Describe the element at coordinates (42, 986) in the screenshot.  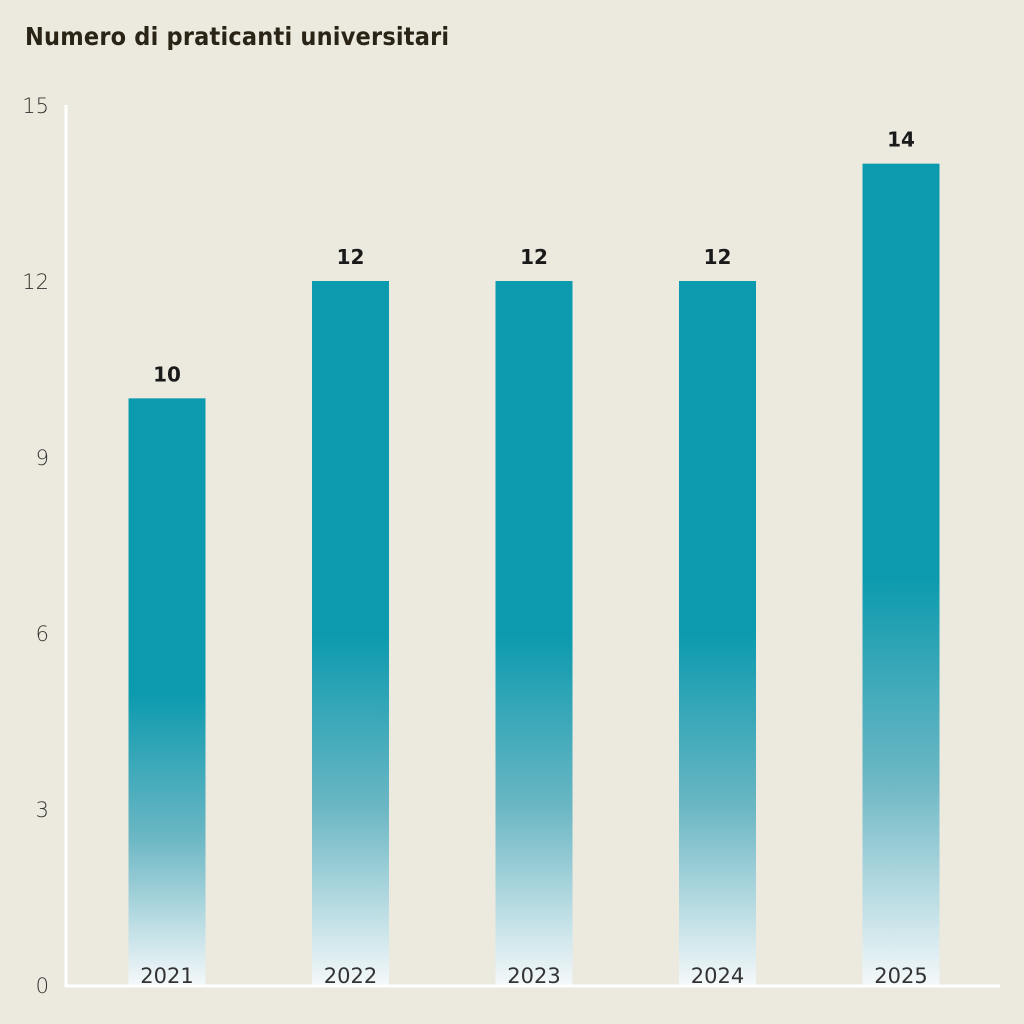
I see `y-tick-label: 0` at that location.